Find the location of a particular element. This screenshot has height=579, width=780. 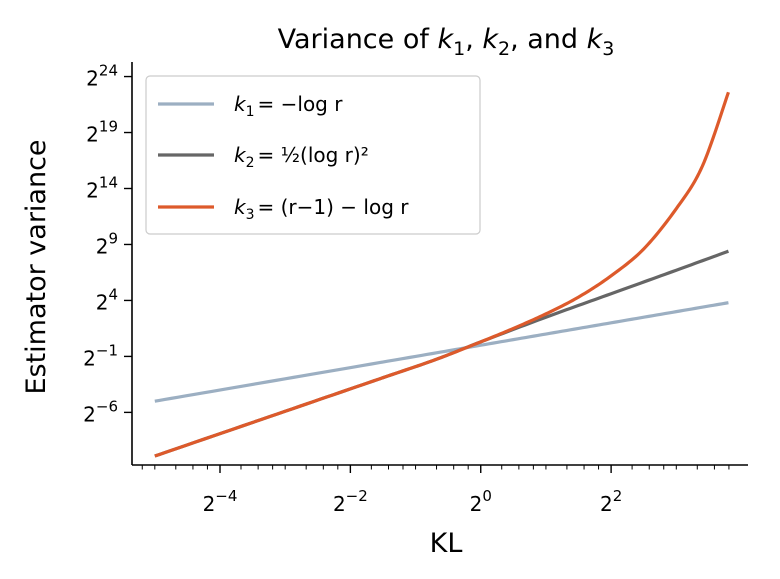

y-tick-label: 24 is located at coordinates (107, 299).